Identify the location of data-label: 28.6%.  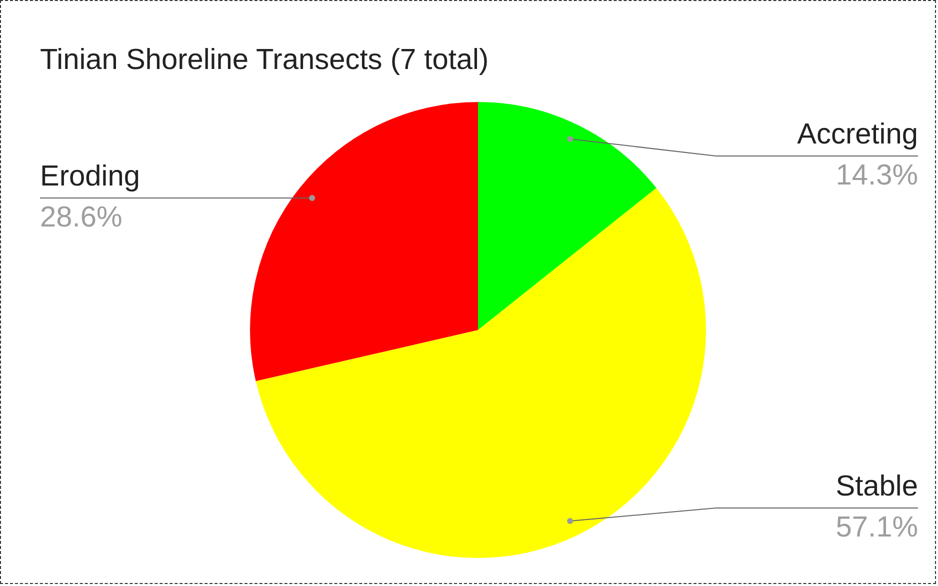
(81, 217).